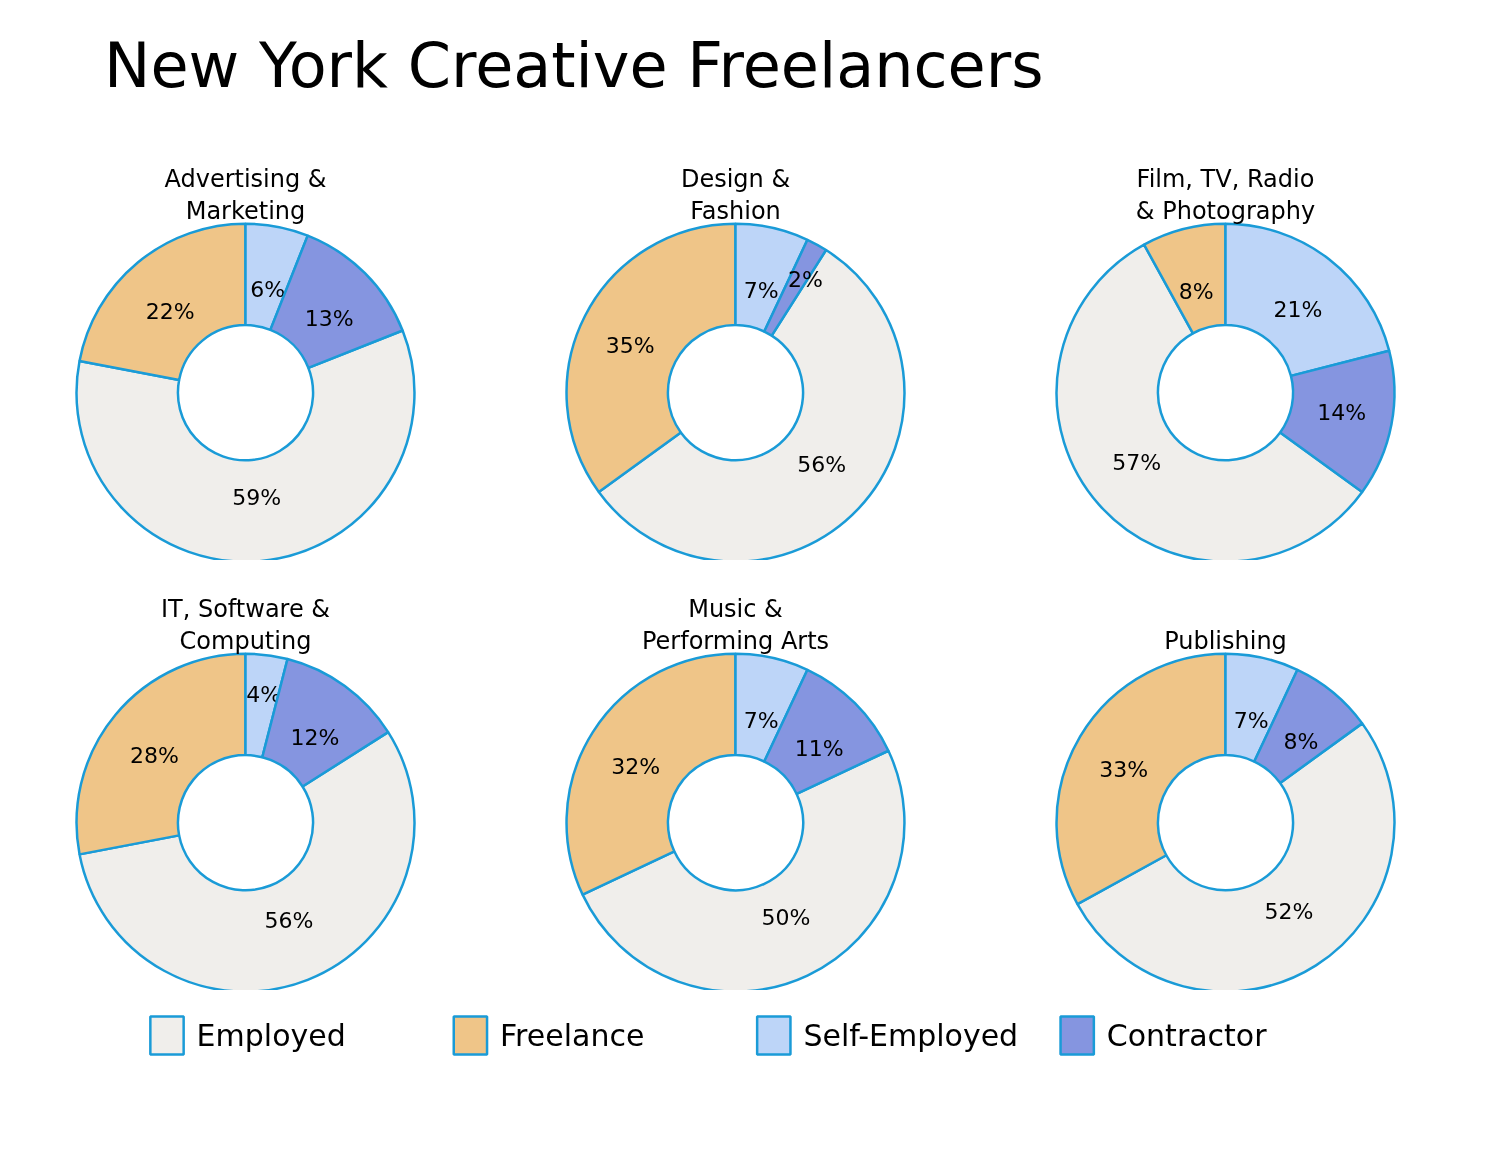  I want to click on chart-title: Design & Fashion, so click(735, 194).